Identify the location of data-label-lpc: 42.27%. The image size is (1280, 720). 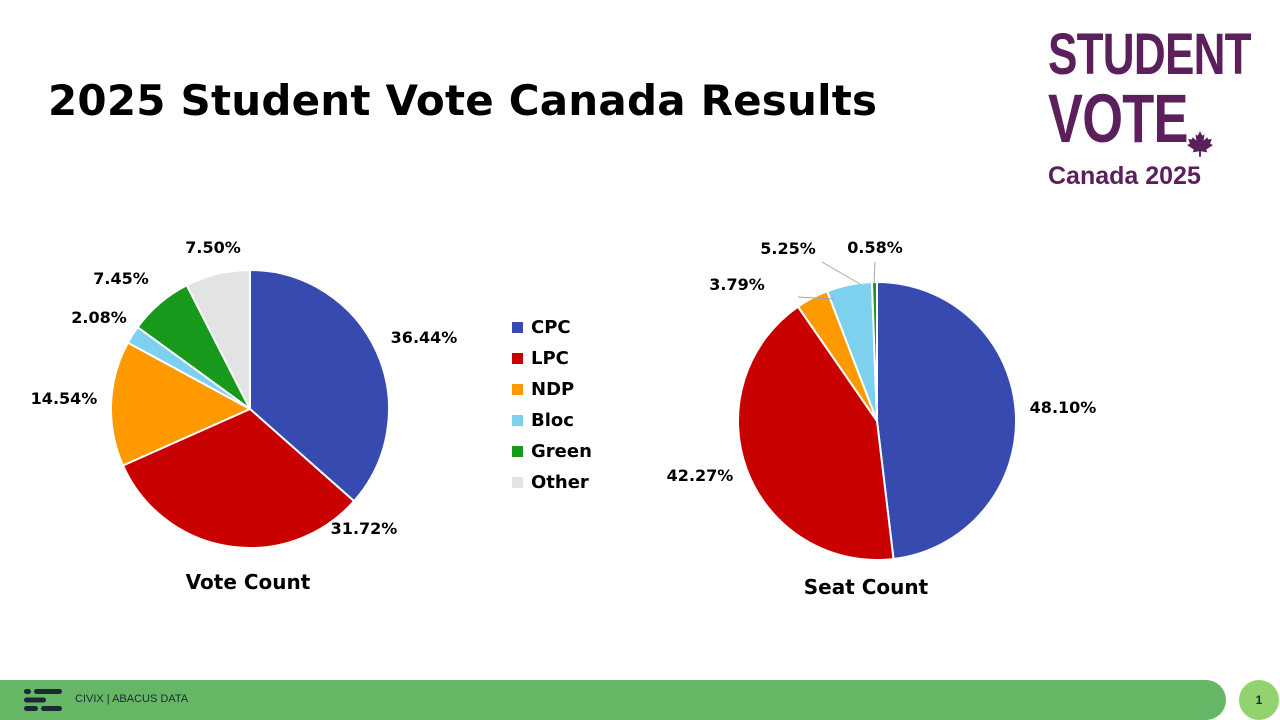
(700, 475).